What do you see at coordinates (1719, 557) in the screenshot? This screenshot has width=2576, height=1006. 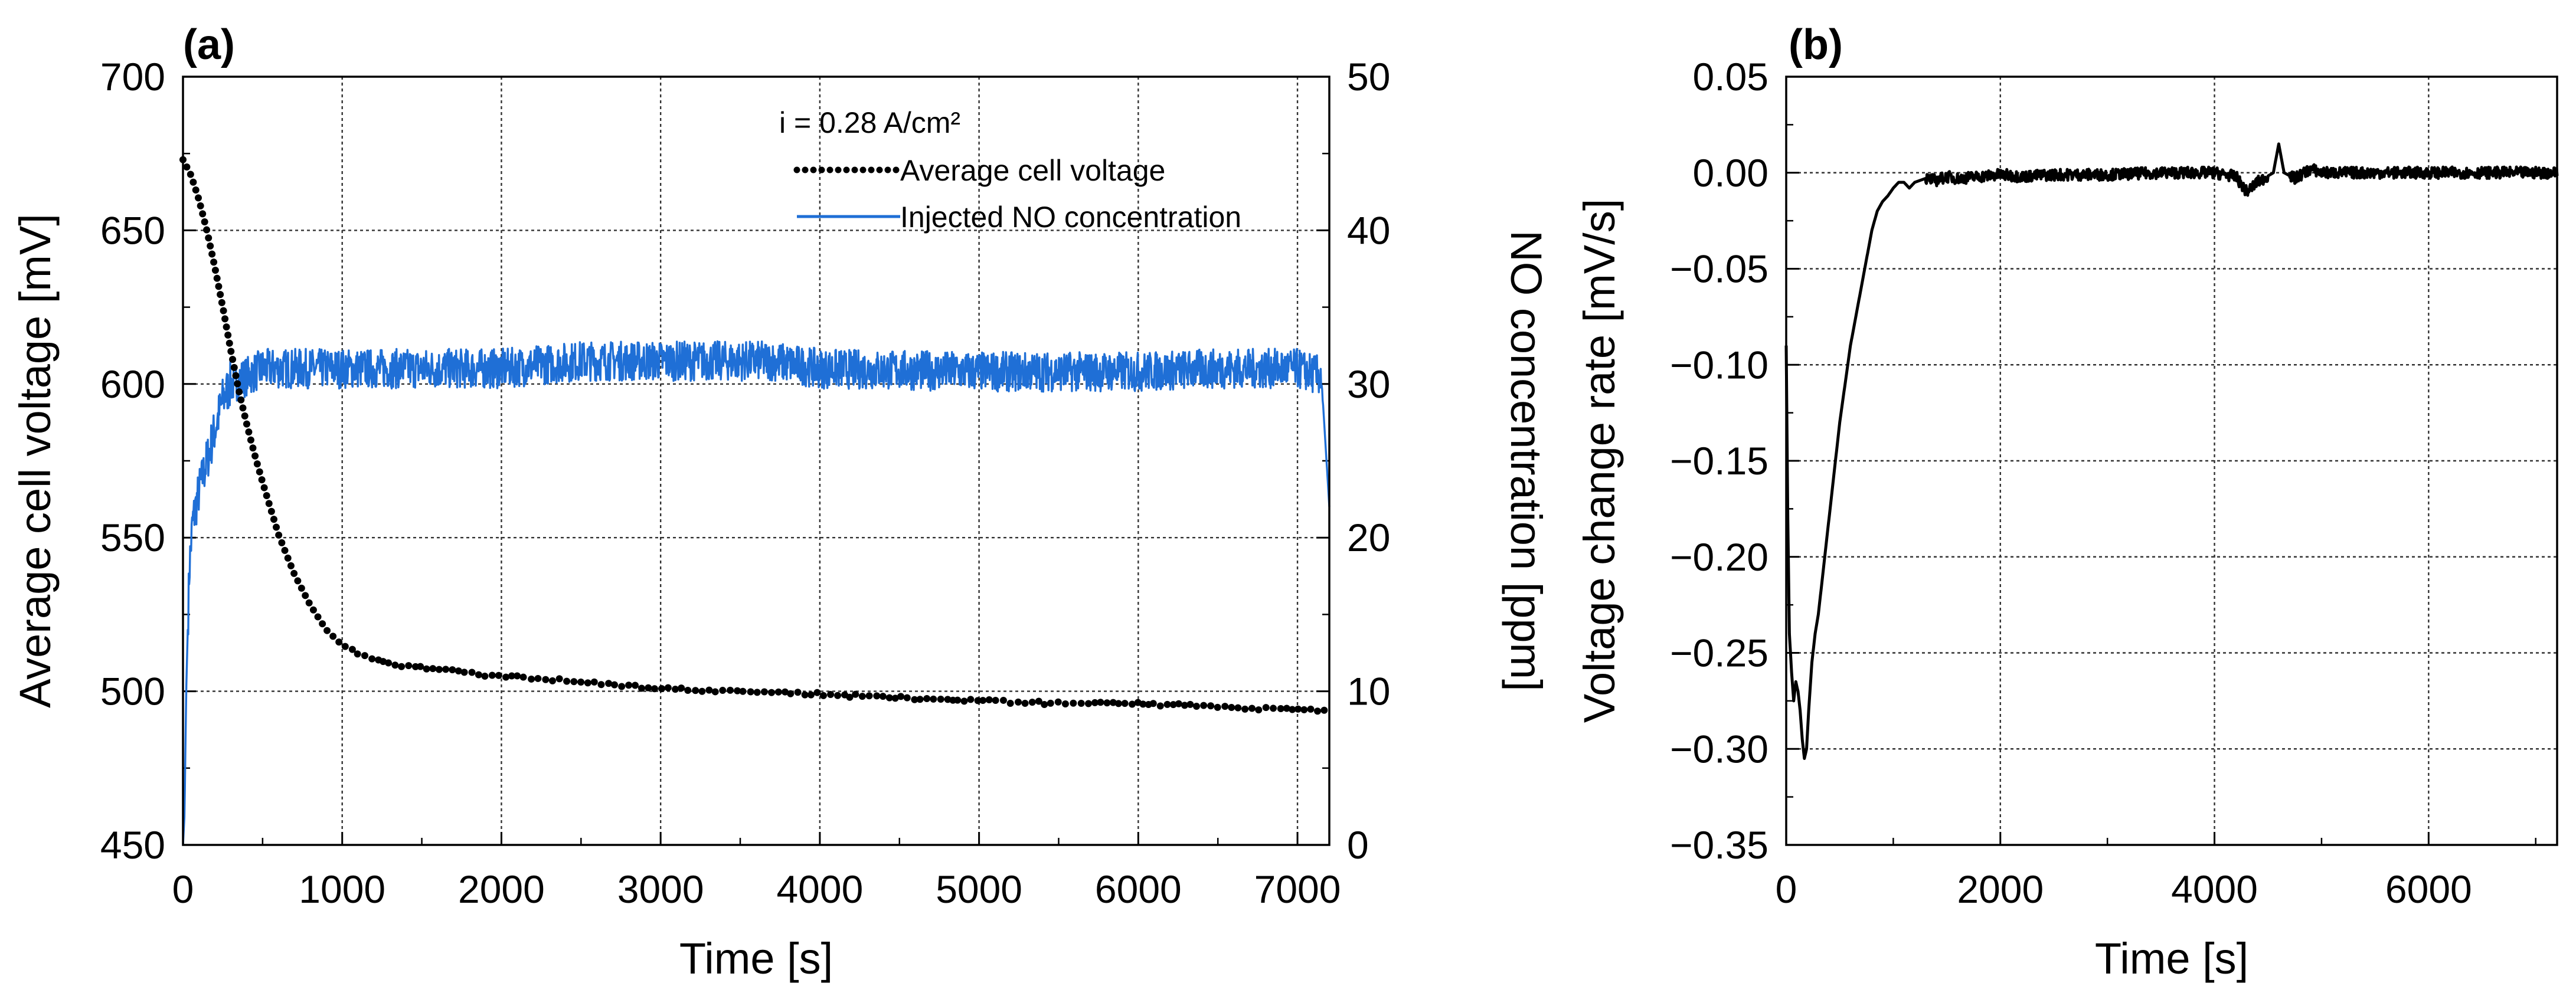 I see `y-tick-label-3: −0.20` at bounding box center [1719, 557].